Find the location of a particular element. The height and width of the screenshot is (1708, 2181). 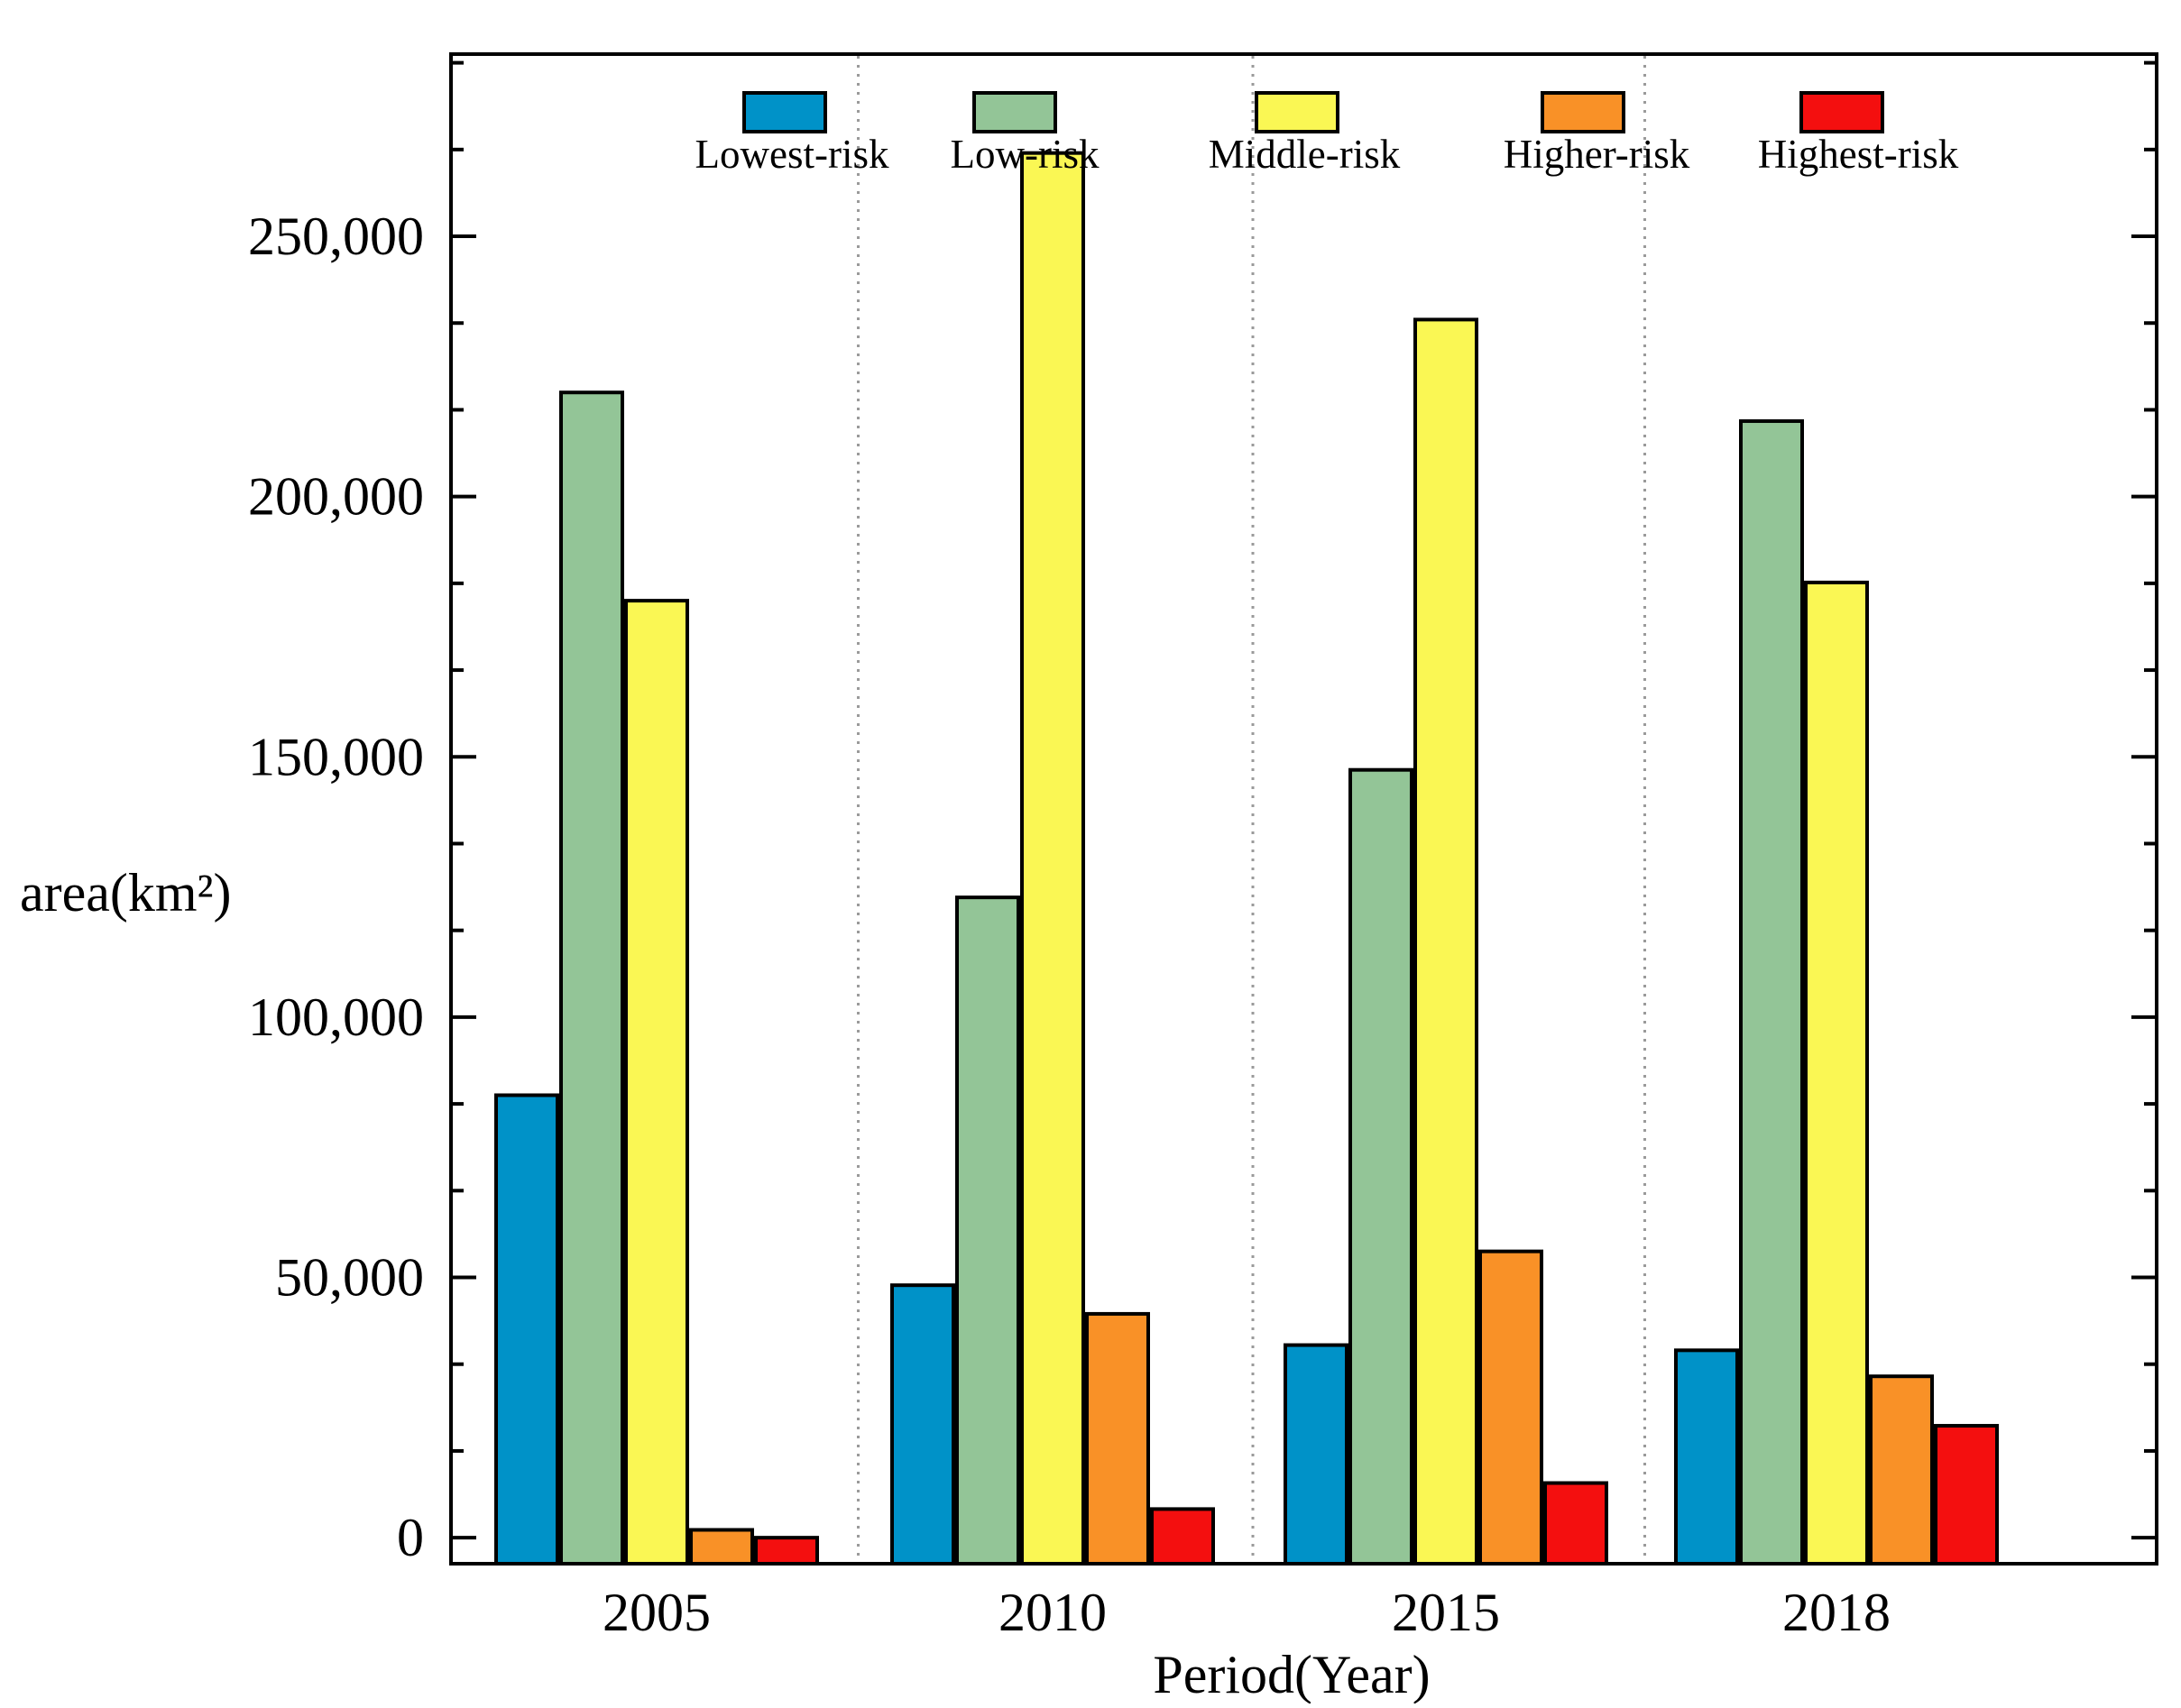

y-tick-label: 200,000 is located at coordinates (336, 497).